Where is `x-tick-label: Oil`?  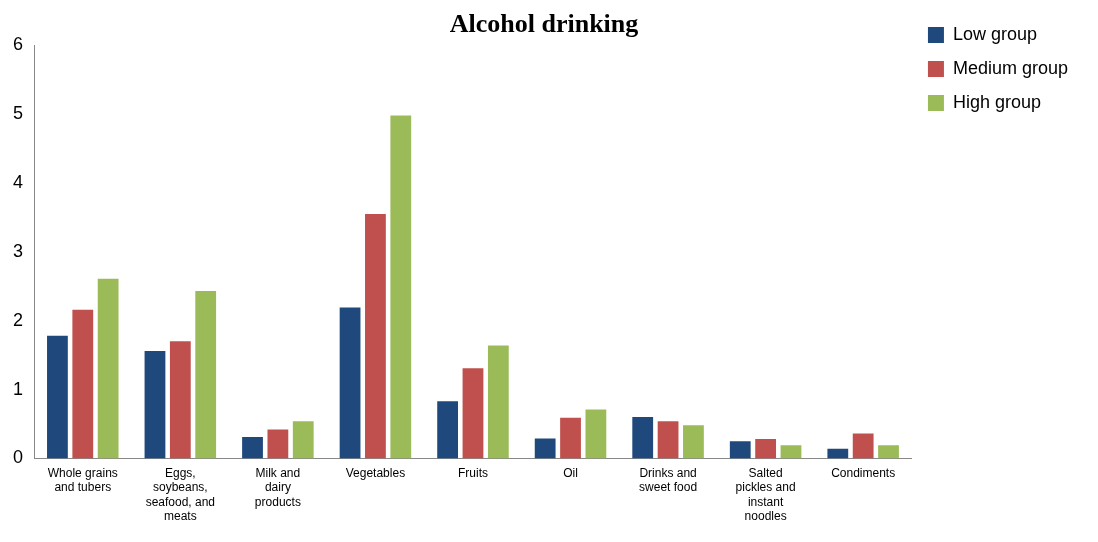 x-tick-label: Oil is located at coordinates (570, 472).